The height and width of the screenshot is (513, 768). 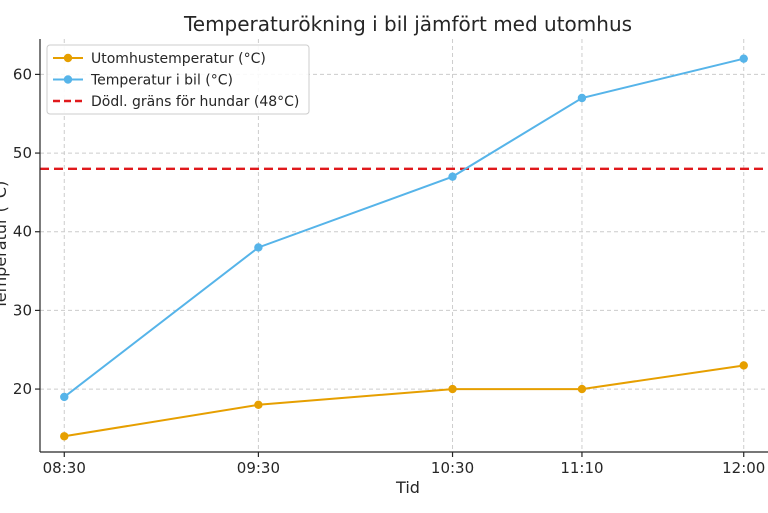 What do you see at coordinates (64, 468) in the screenshot?
I see `x-tick-label: 08:30` at bounding box center [64, 468].